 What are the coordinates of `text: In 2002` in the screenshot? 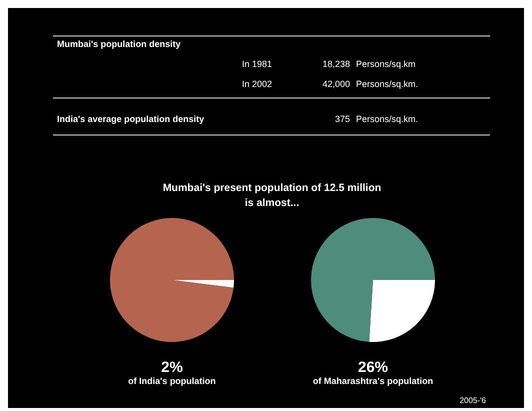 It's located at (257, 84).